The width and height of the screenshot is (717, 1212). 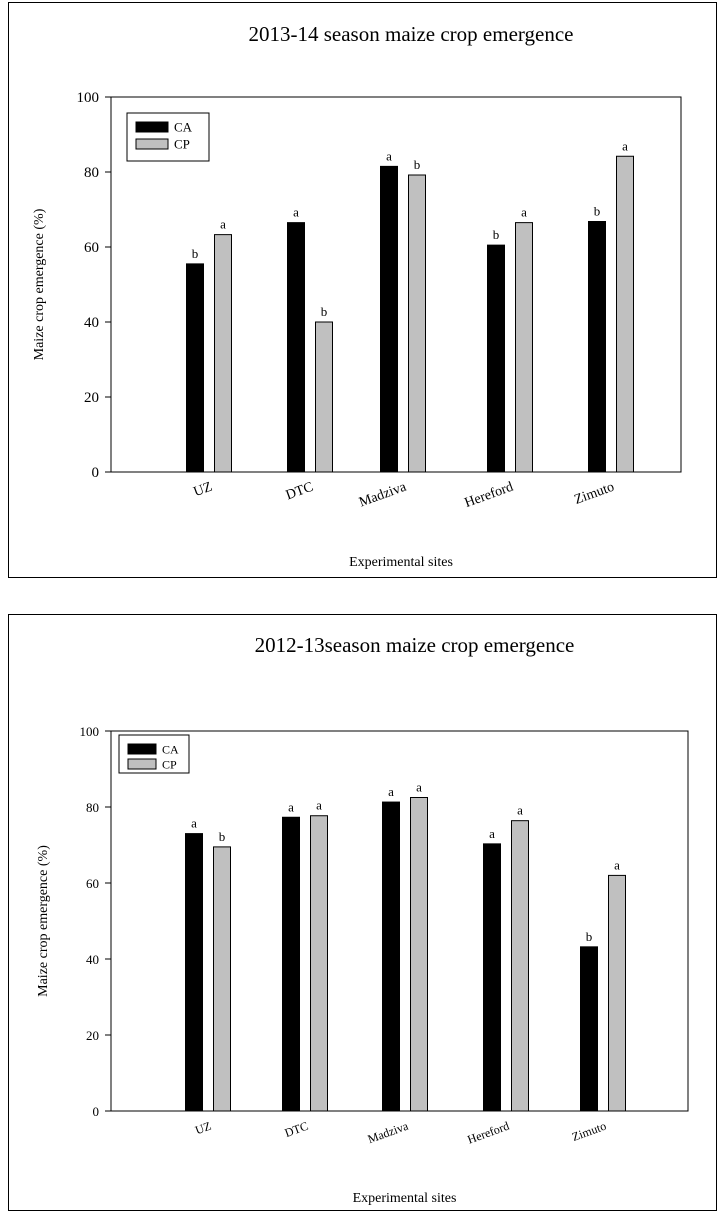 I want to click on legend-box, so click(x=168, y=137).